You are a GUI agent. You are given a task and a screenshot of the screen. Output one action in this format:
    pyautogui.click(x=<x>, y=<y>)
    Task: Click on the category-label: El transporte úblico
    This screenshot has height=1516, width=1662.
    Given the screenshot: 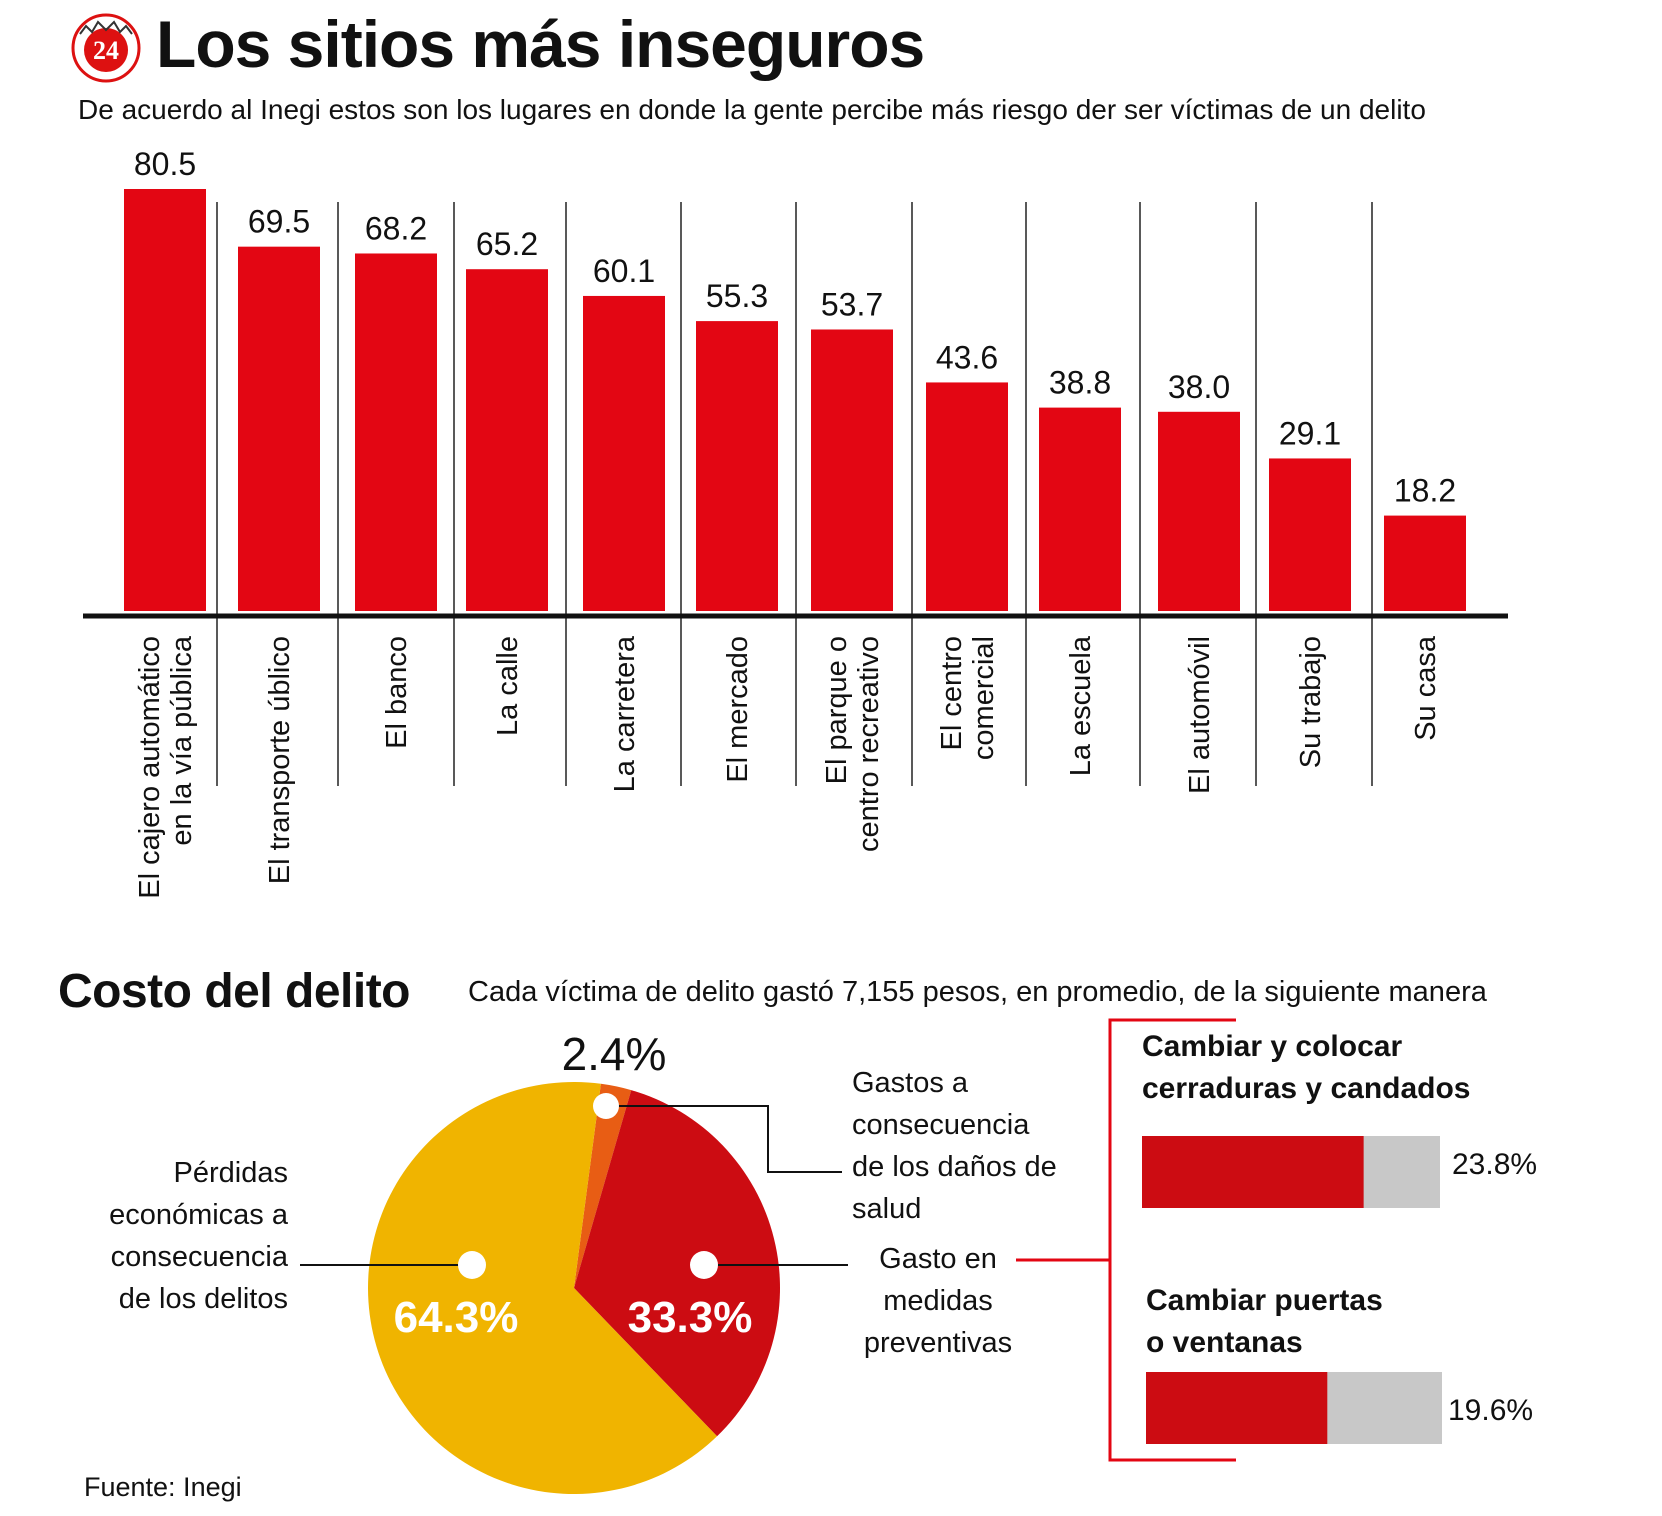 What is the action you would take?
    pyautogui.click(x=280, y=760)
    